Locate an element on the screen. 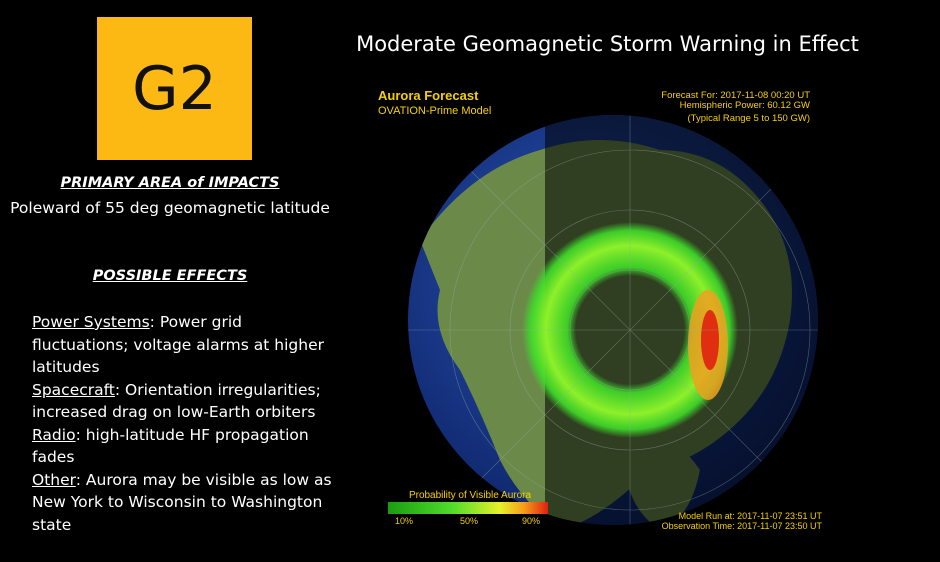 The height and width of the screenshot is (562, 940). colorbar-title: Probability of Visible Aurora is located at coordinates (470, 495).